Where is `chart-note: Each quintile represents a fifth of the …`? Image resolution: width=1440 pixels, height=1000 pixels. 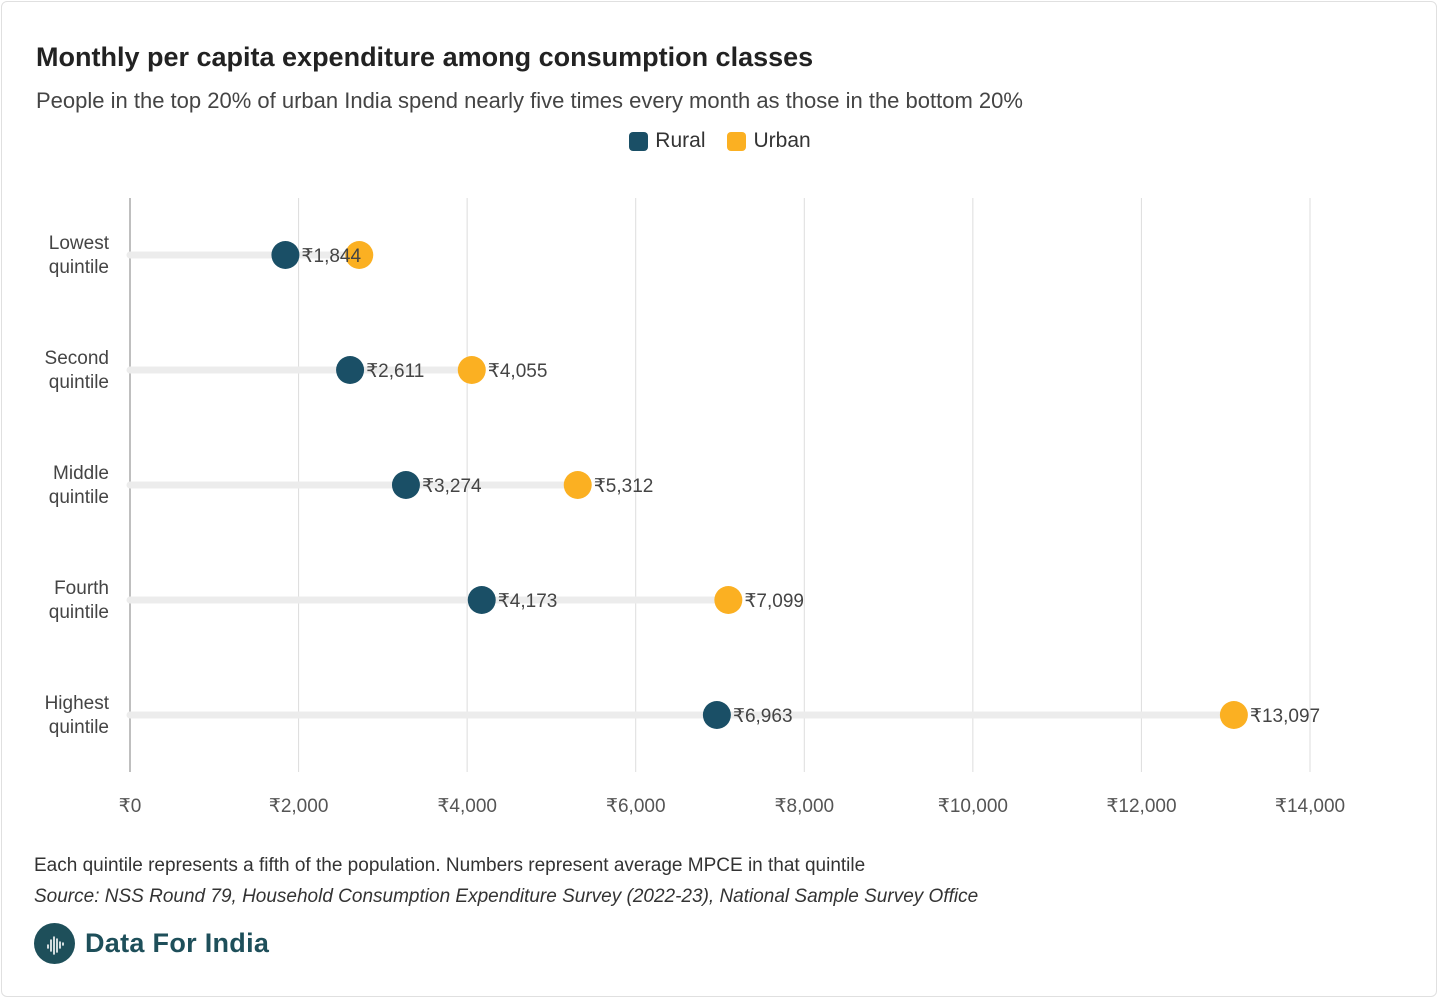
chart-note: Each quintile represents a fifth of the … is located at coordinates (450, 865).